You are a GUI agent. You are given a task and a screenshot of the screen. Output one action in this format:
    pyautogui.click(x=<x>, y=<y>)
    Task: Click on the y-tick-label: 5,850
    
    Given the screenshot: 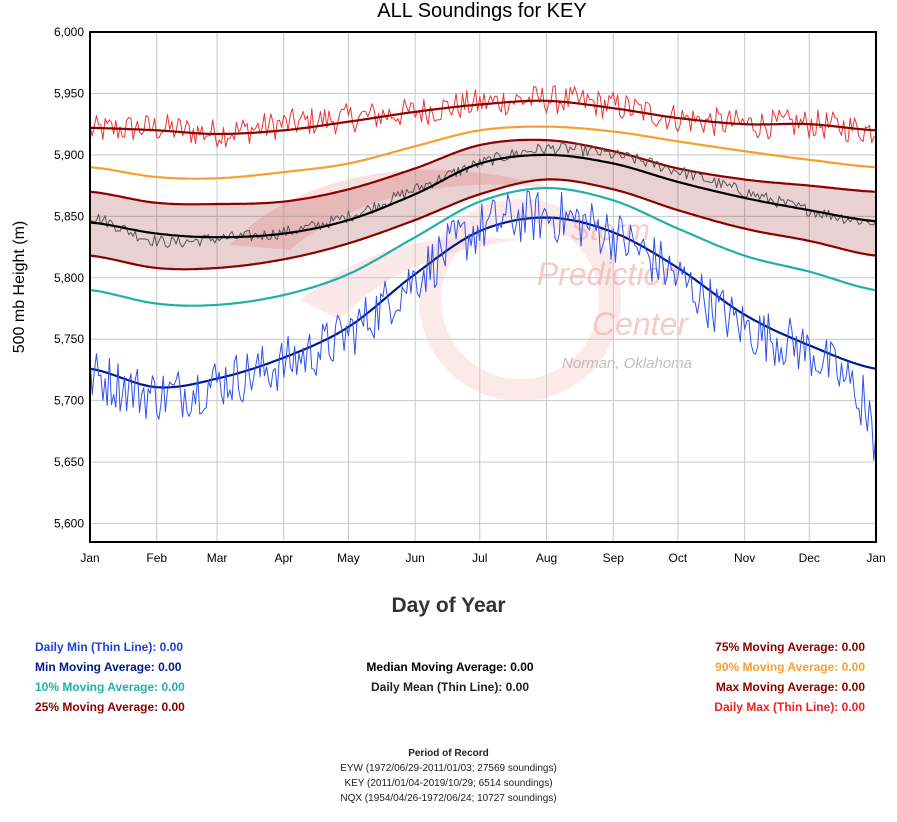 What is the action you would take?
    pyautogui.click(x=69, y=216)
    